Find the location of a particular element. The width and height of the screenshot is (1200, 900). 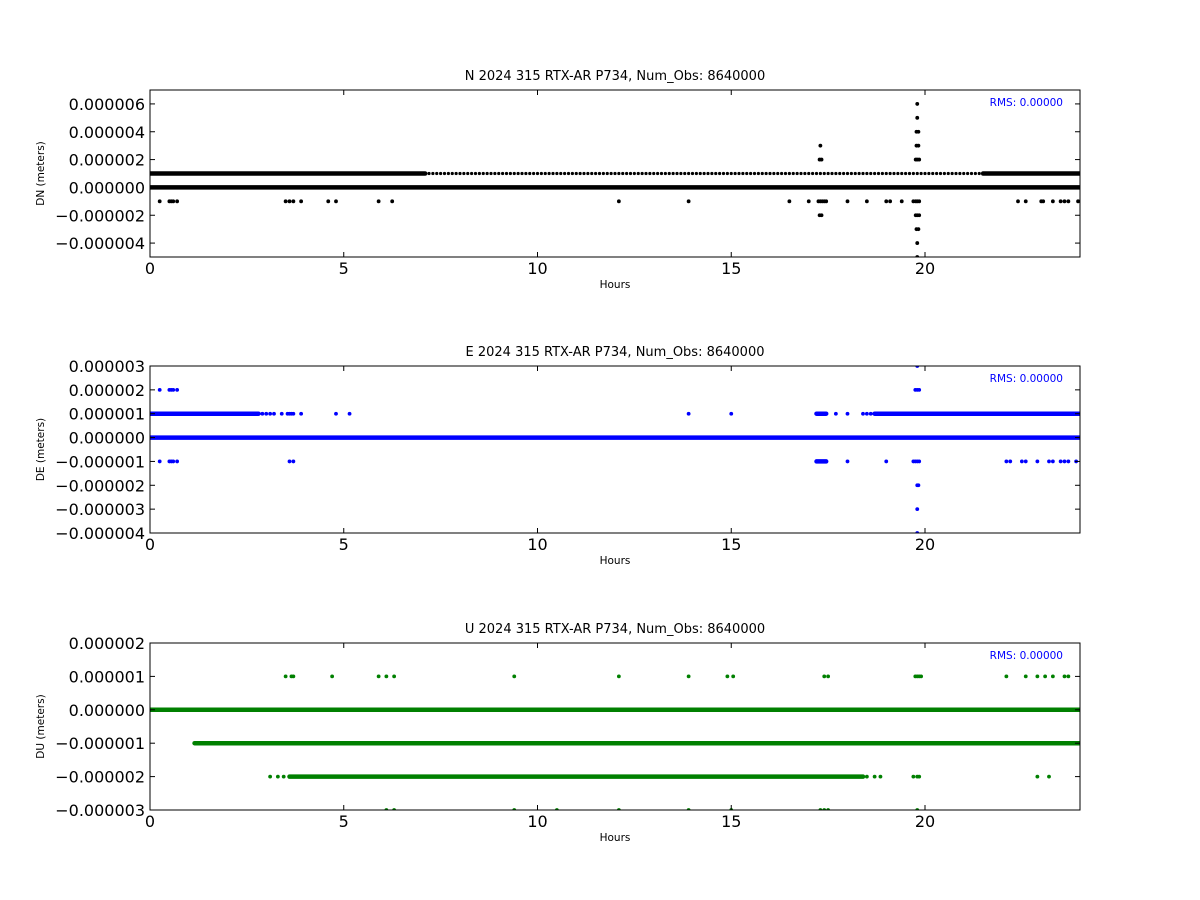

axes-frame is located at coordinates (615, 726).